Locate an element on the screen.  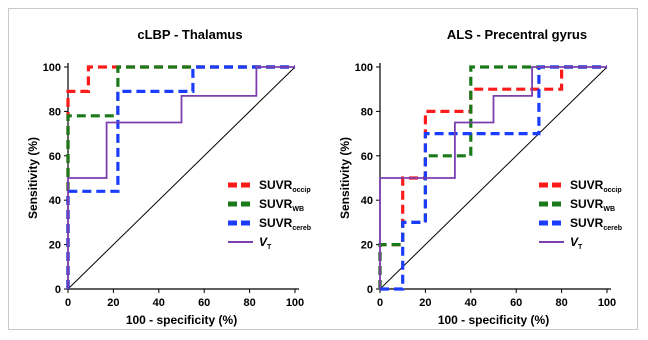
chart-title: cLBP - Thalamus is located at coordinates (189, 34).